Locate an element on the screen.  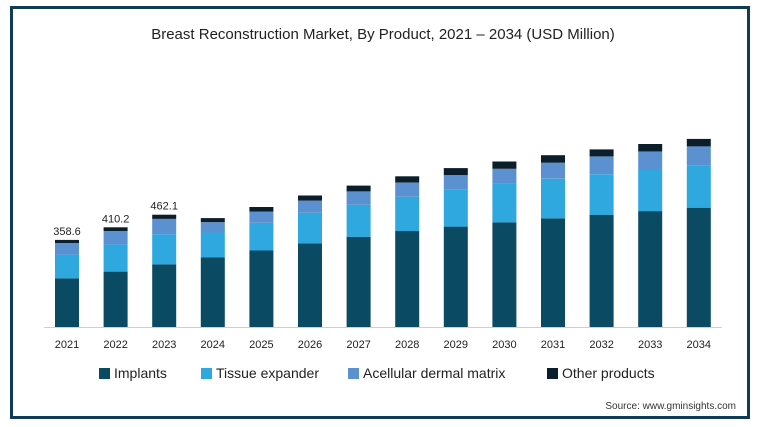
bar-segment-2022-other-products is located at coordinates (115, 229).